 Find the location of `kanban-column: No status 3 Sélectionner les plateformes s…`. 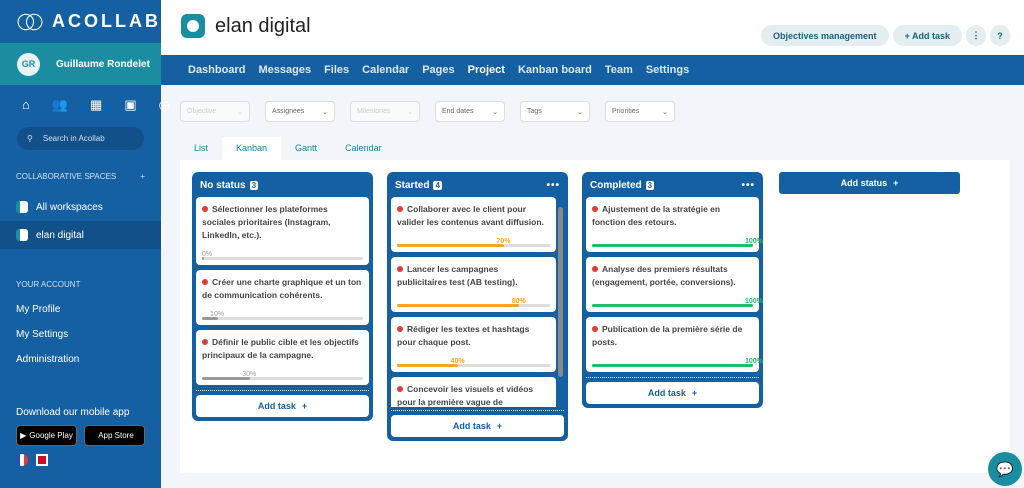

kanban-column: No status 3 Sélectionner les plateformes s… is located at coordinates (282, 296).